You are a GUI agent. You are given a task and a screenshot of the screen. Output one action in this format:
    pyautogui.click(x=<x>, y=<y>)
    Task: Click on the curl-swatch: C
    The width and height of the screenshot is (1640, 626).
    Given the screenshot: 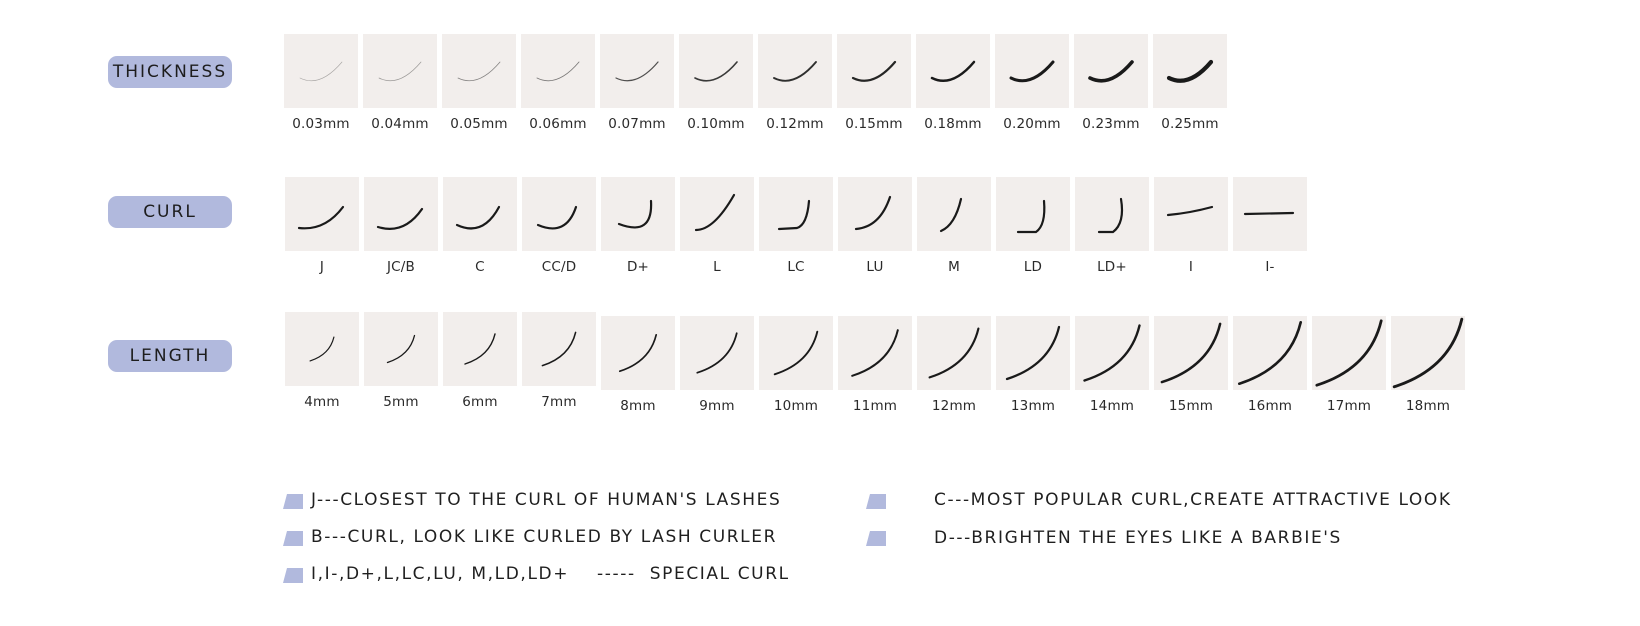 What is the action you would take?
    pyautogui.click(x=480, y=226)
    